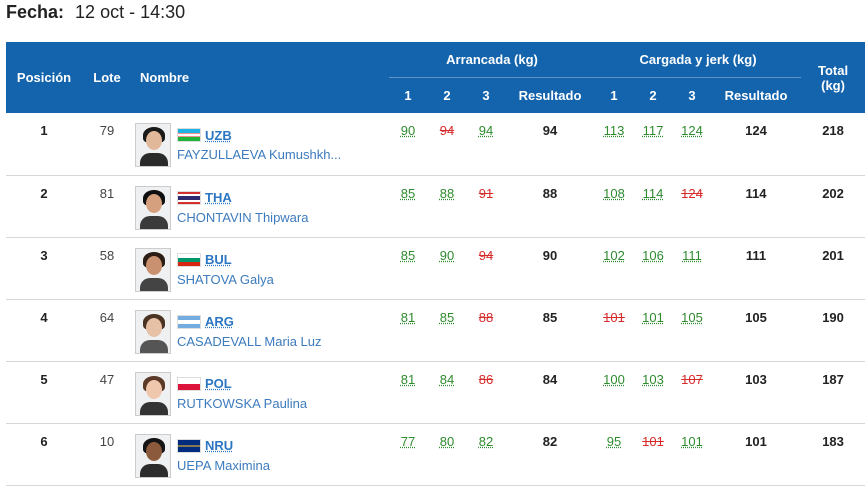 This screenshot has width=865, height=486. I want to click on cj-attempt-3: 101, so click(692, 441).